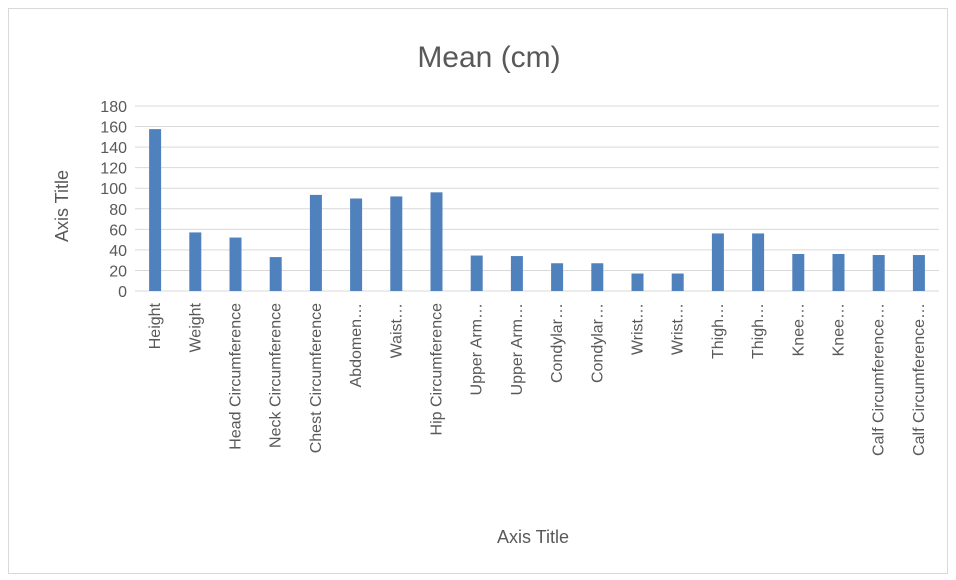 The width and height of the screenshot is (956, 580). Describe the element at coordinates (276, 375) in the screenshot. I see `x-tick-label: Neck Circumference` at that location.